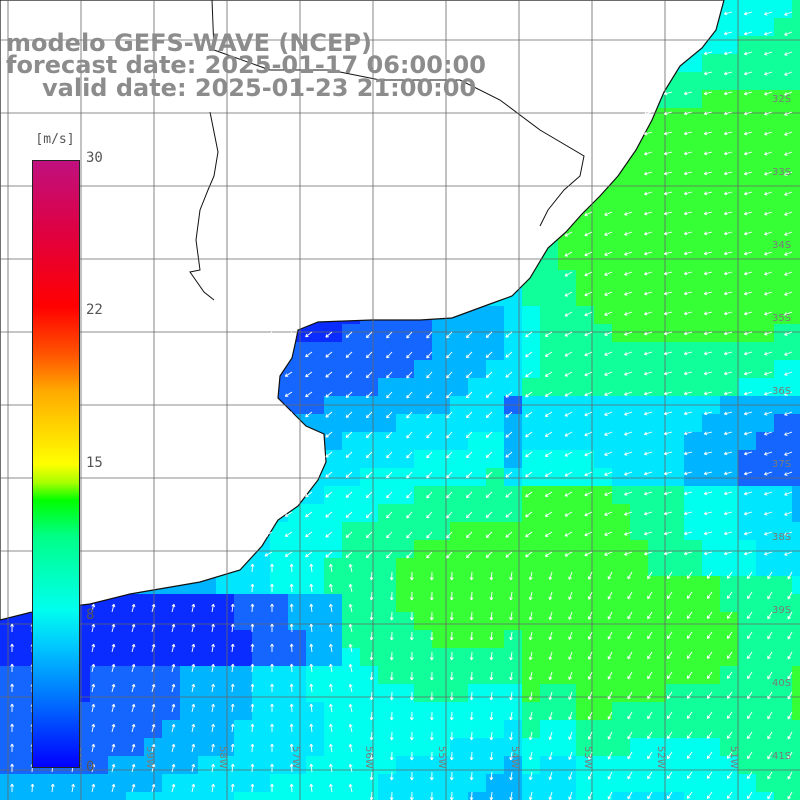 The width and height of the screenshot is (800, 800). I want to click on colorbar-tick: 8, so click(90, 615).